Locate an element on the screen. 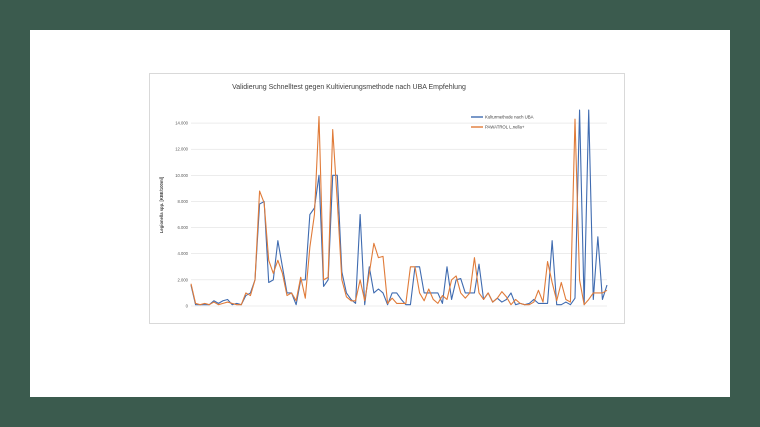  y-tick-label: 10.000 is located at coordinates (181, 175).